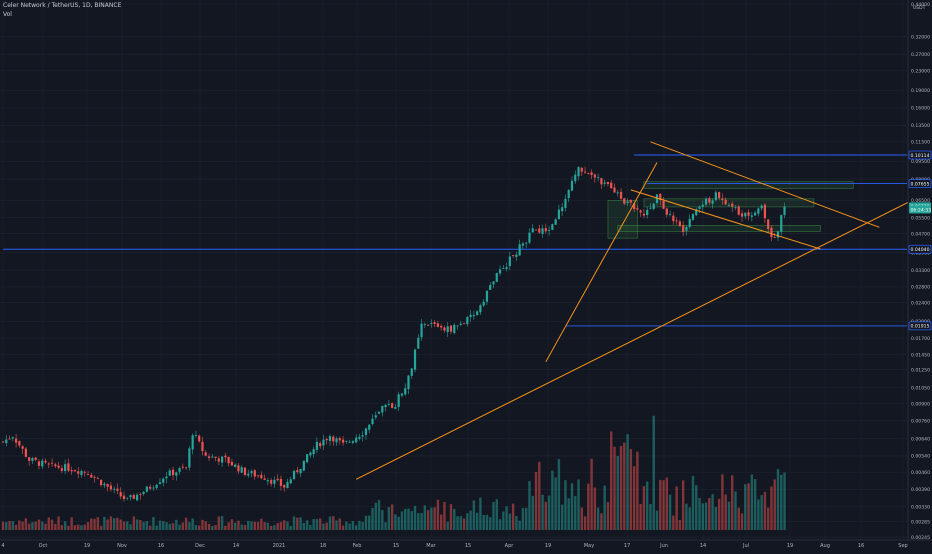 The image size is (932, 554). I want to click on time-tick-label: 19, so click(790, 546).